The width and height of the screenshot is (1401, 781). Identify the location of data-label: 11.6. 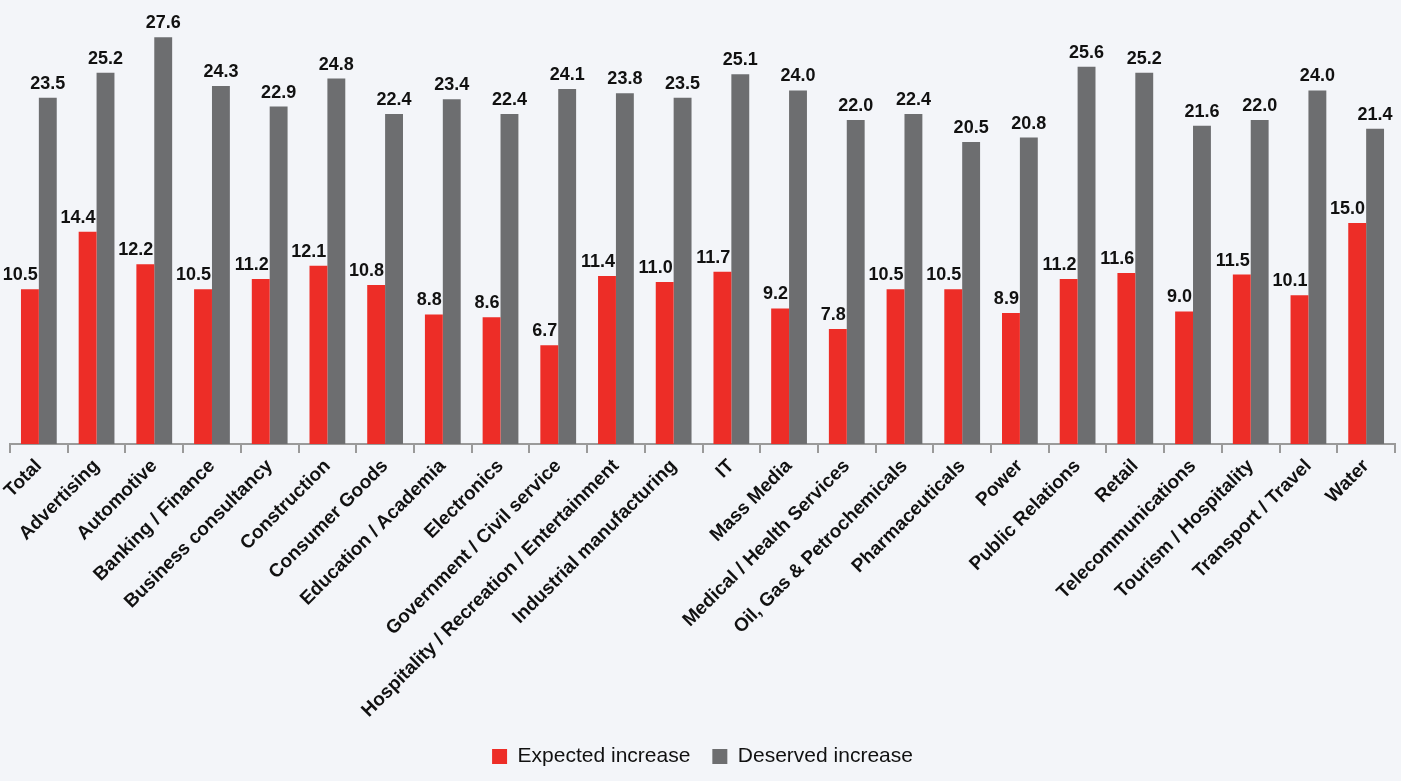
(1117, 258).